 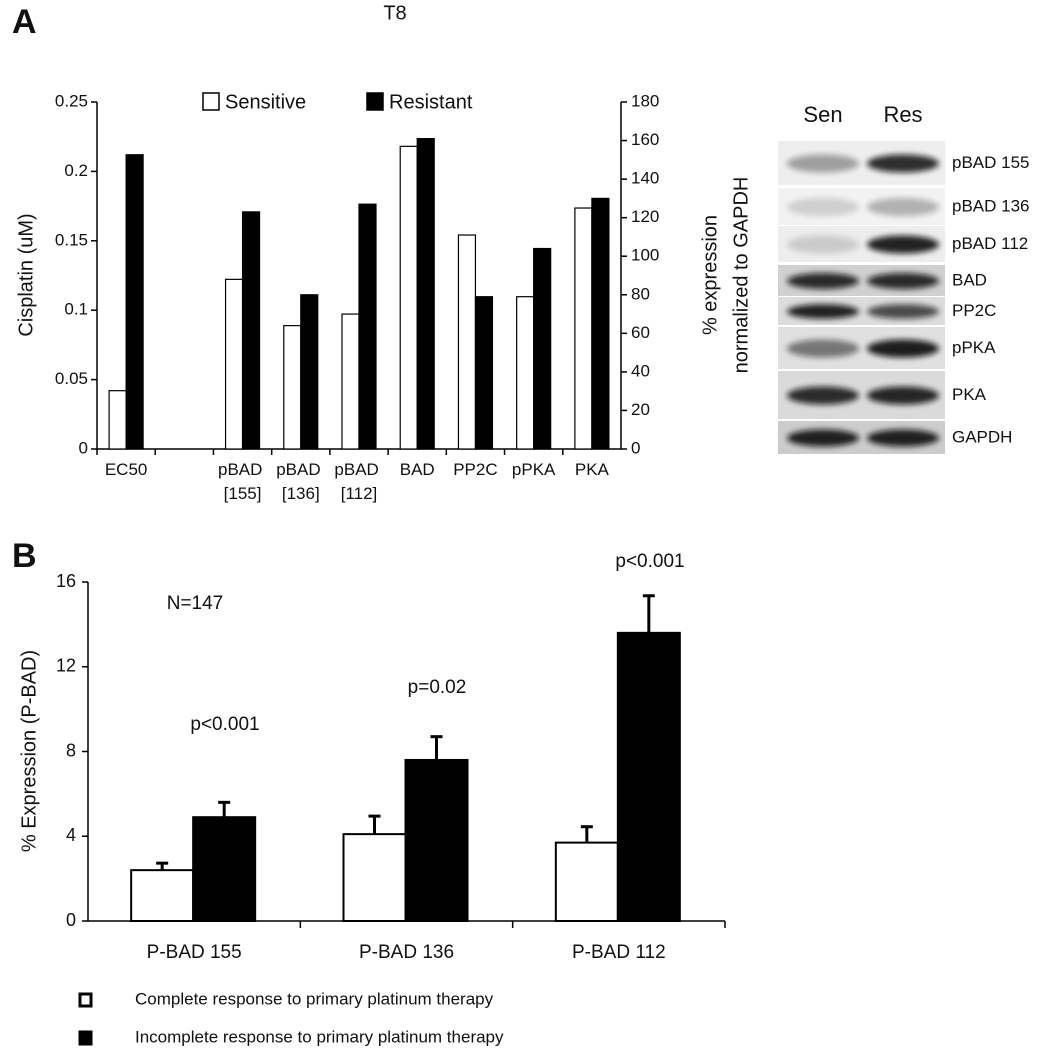 What do you see at coordinates (645, 216) in the screenshot?
I see `y2-tick-label: 120` at bounding box center [645, 216].